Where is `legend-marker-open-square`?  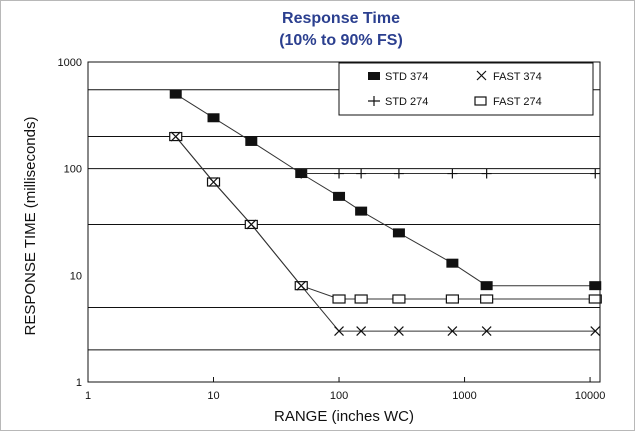
legend-marker-open-square is located at coordinates (480, 101).